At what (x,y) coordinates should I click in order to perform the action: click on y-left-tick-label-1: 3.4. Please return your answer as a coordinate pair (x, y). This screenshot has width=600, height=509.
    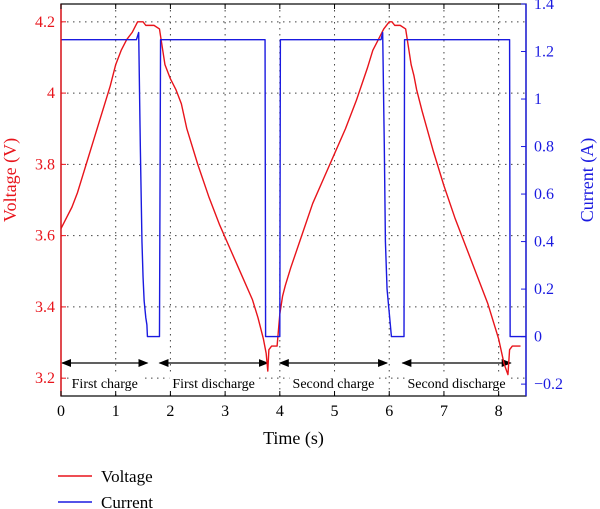
    Looking at the image, I should click on (45, 307).